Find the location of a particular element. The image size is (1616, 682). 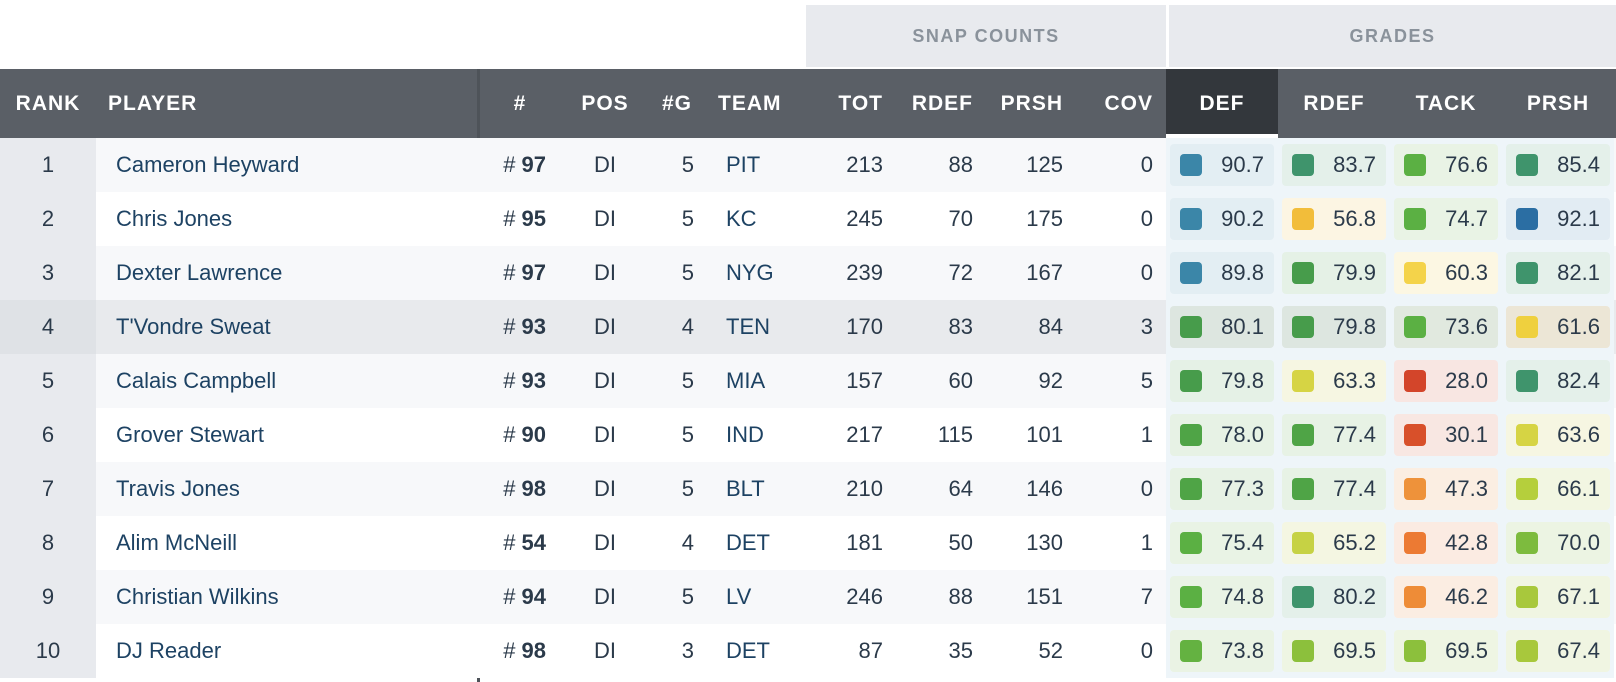

grade-prsh-pill: 63.6 is located at coordinates (1558, 435).